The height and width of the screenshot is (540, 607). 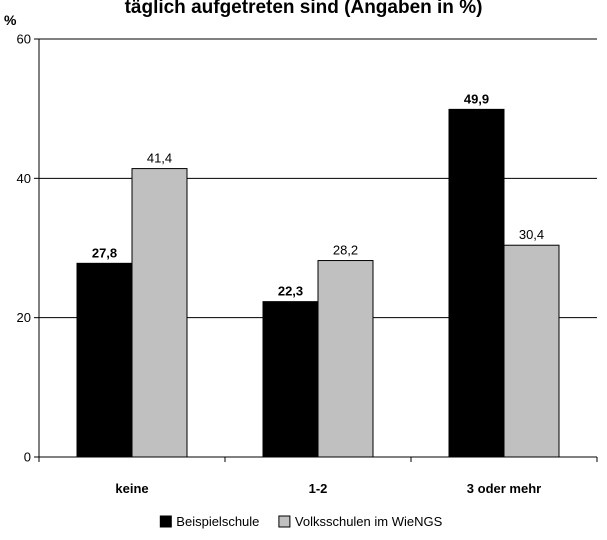 I want to click on y-tick-label-60: 60, so click(x=24, y=39).